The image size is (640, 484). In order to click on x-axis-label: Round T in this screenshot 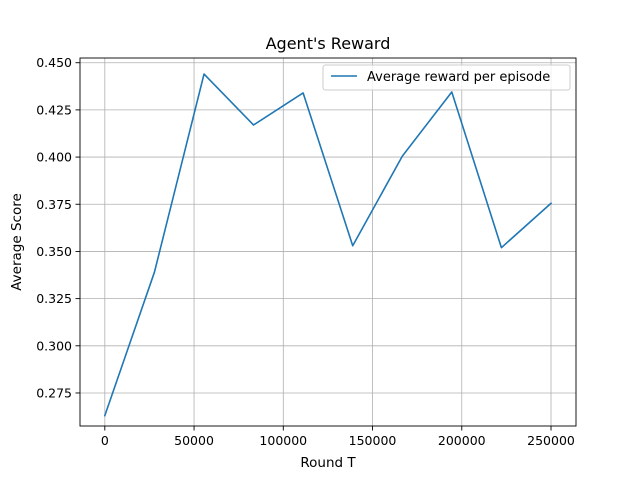, I will do `click(328, 463)`.